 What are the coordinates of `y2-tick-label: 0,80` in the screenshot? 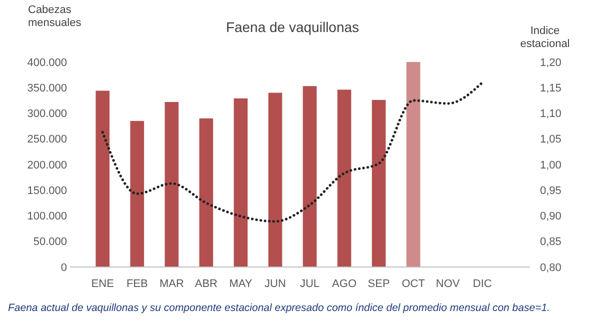 It's located at (551, 268).